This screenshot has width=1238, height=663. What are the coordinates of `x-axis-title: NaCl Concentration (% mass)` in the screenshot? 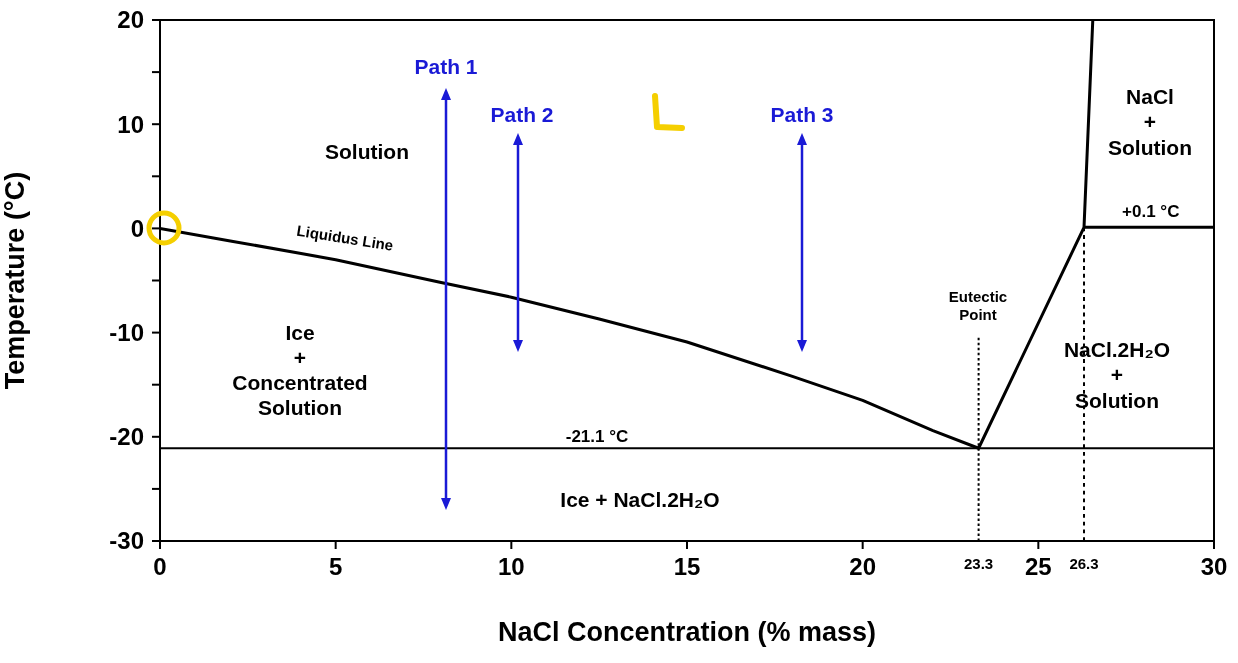 It's located at (687, 632).